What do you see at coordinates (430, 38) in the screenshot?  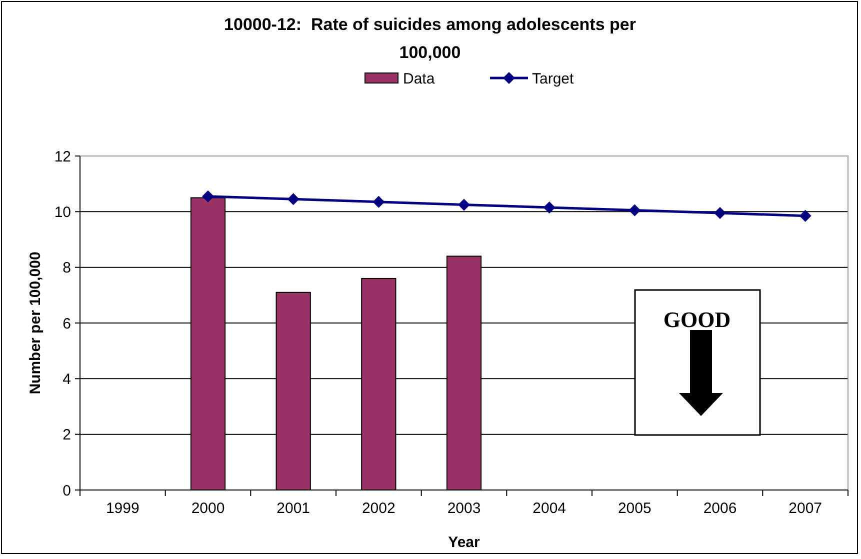 I see `chart-title: 10000-12: Rate of suicides among adolescents per 100,000` at bounding box center [430, 38].